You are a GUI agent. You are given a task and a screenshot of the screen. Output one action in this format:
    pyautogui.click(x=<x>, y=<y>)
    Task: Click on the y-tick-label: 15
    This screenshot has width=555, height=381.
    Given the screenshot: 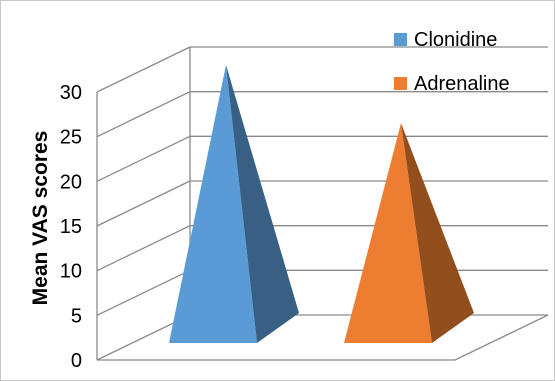 What is the action you would take?
    pyautogui.click(x=71, y=227)
    